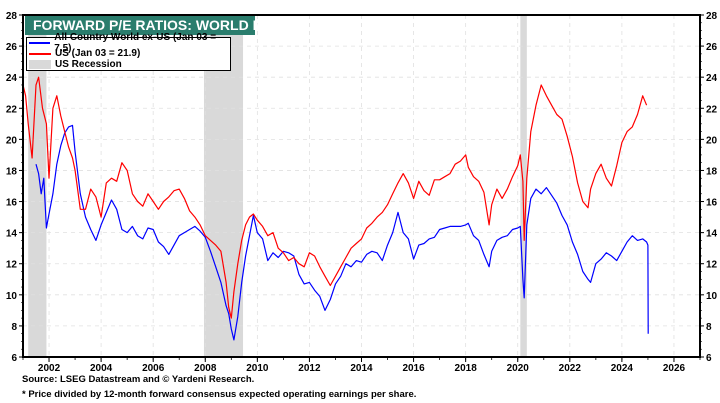  Describe the element at coordinates (570, 368) in the screenshot. I see `x-tick-label: 2022` at that location.